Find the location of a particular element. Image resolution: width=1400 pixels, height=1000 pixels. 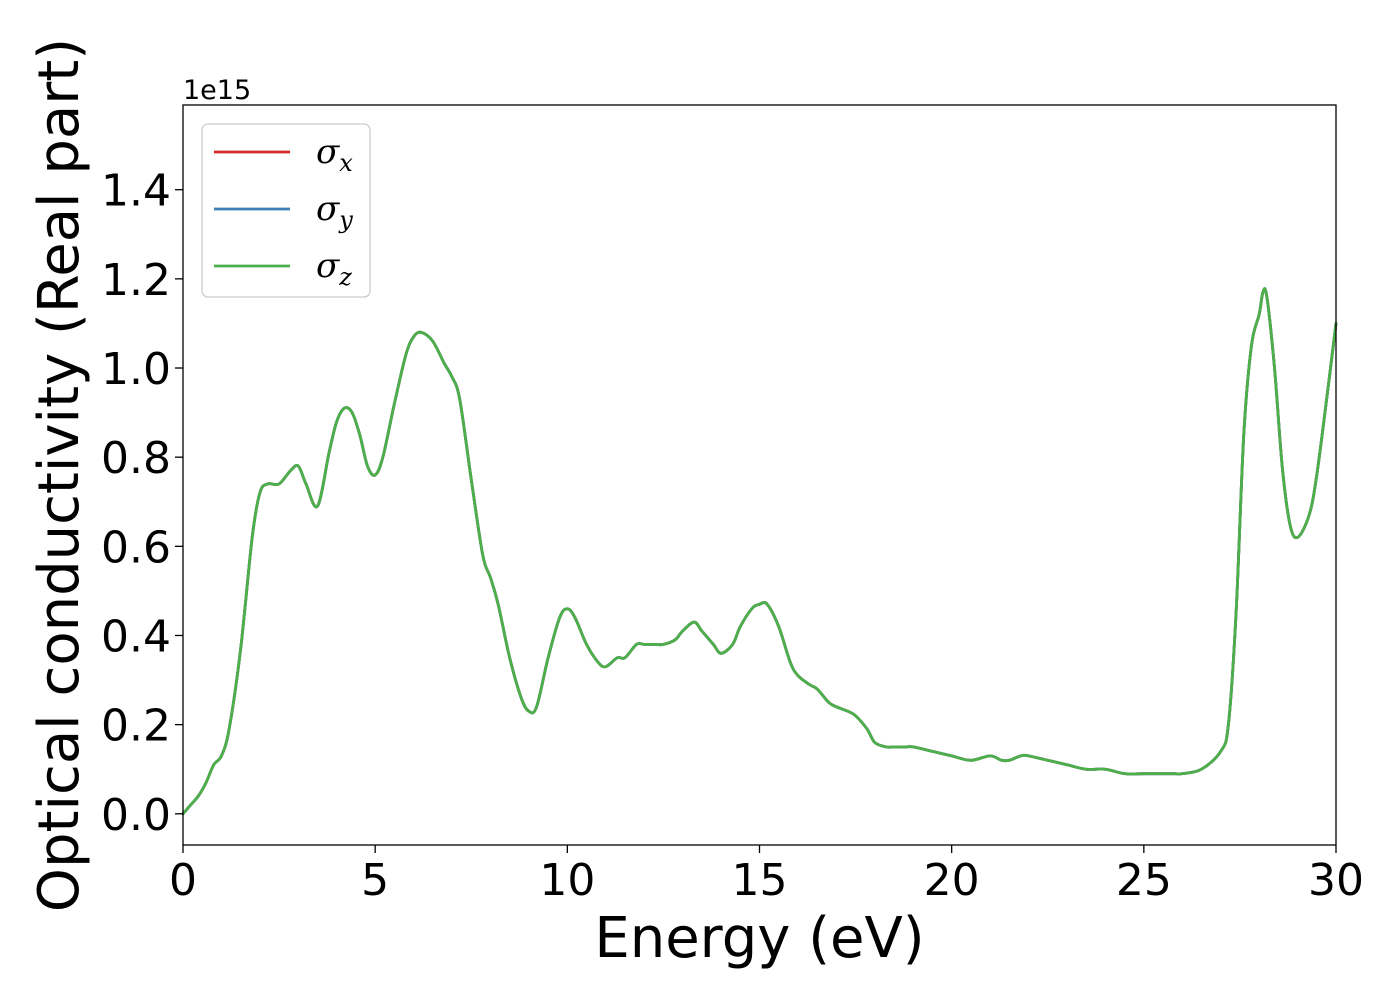

x-tick-label: 0 is located at coordinates (183, 880).